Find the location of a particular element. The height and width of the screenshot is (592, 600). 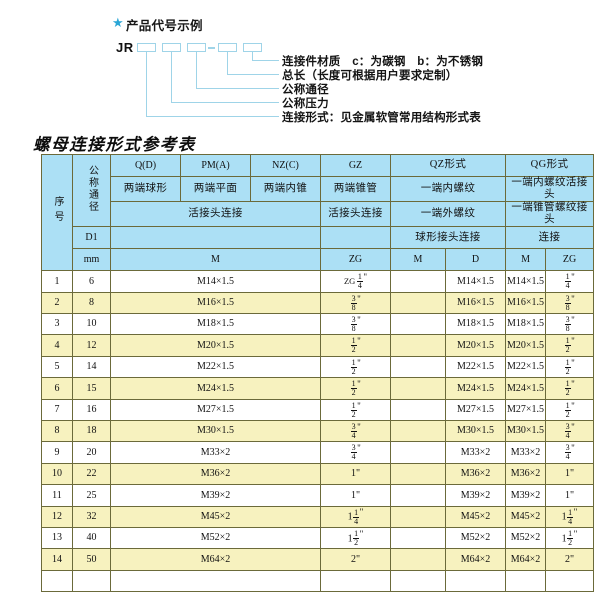

cell-gz-zg: 3 8 " is located at coordinates (355, 324).